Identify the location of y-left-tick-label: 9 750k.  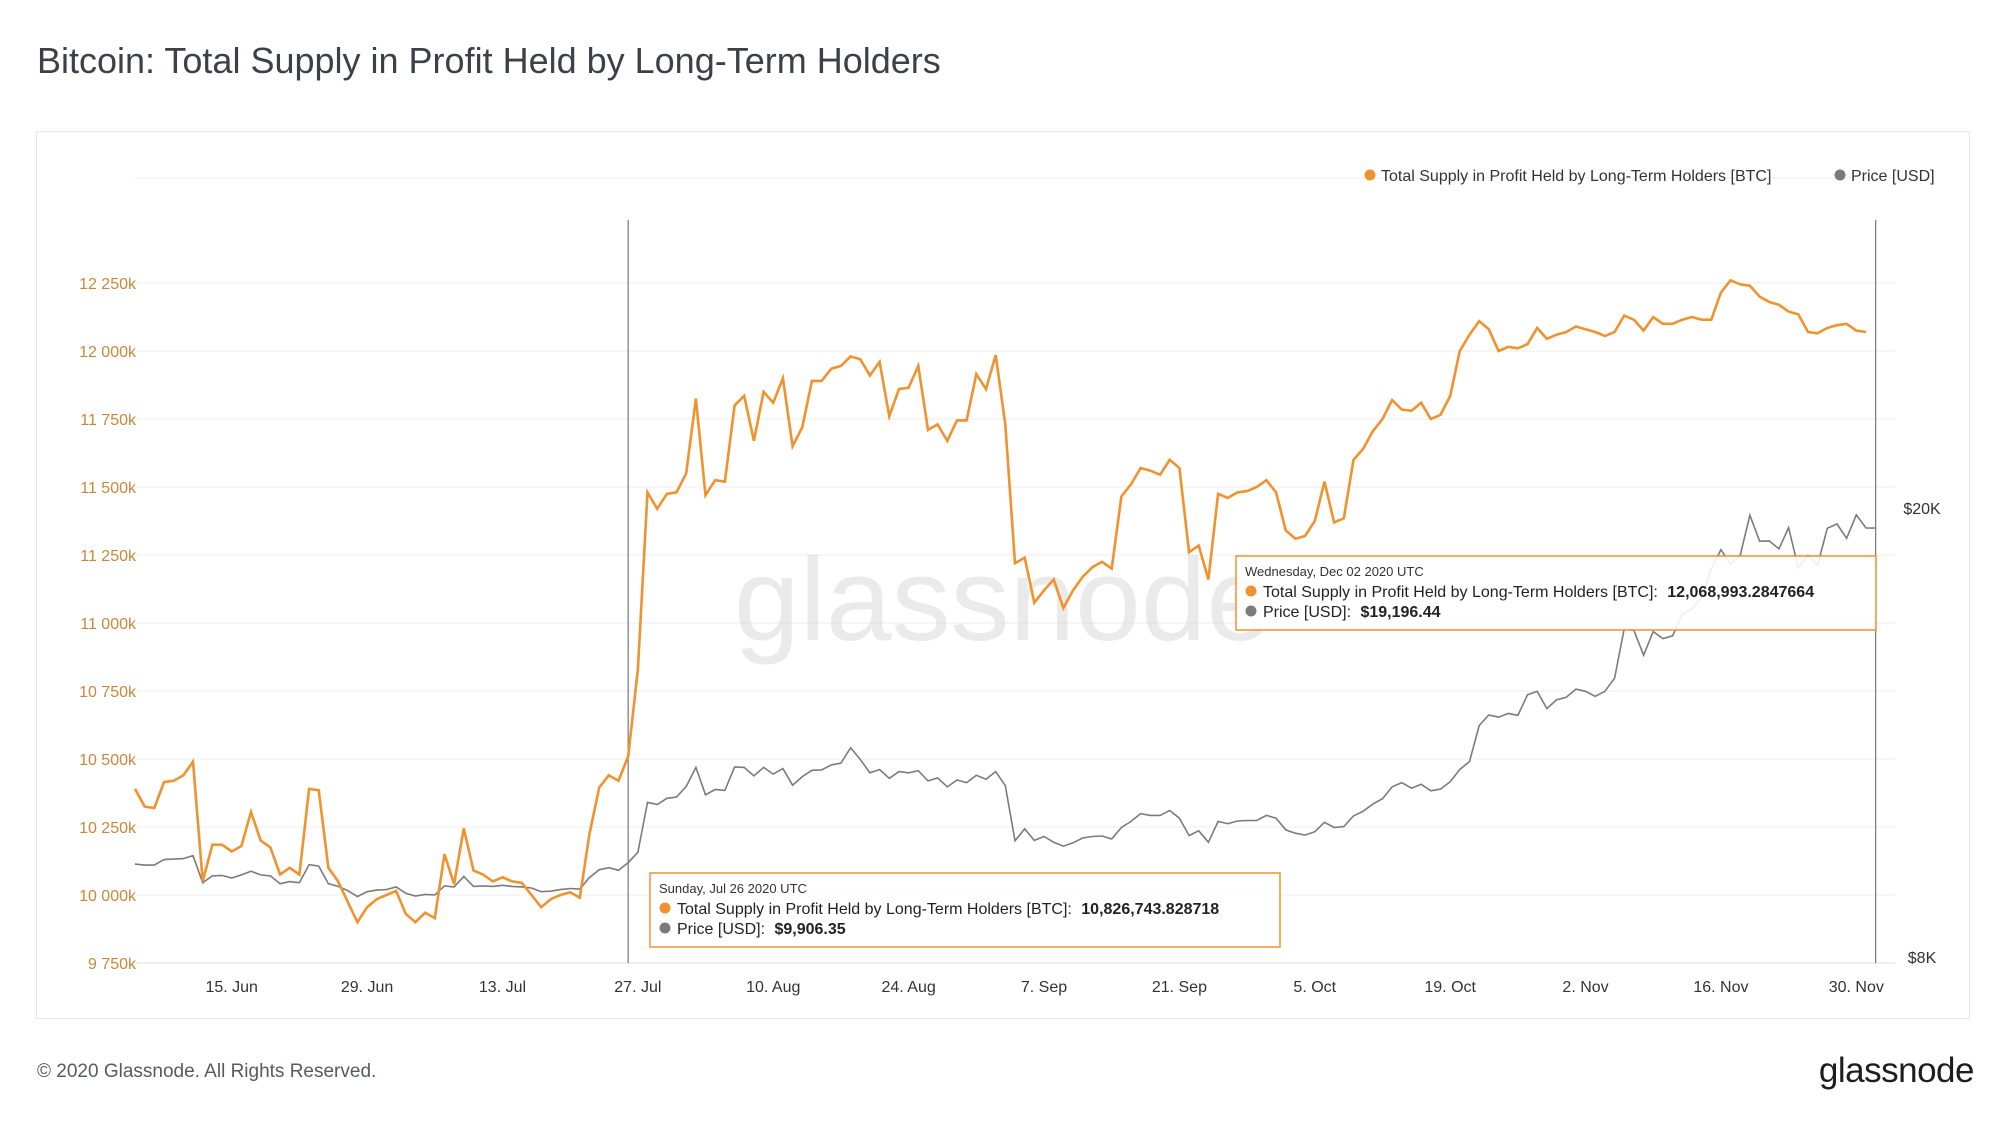
(112, 964).